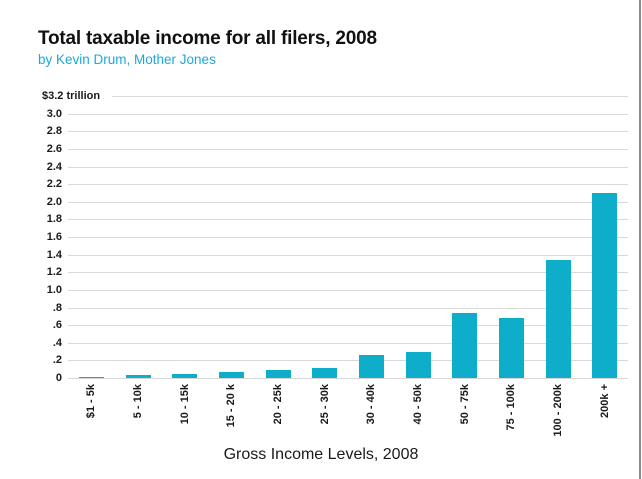 The width and height of the screenshot is (642, 479). I want to click on x-axis-title: Gross Income Levels, 2008, so click(321, 454).